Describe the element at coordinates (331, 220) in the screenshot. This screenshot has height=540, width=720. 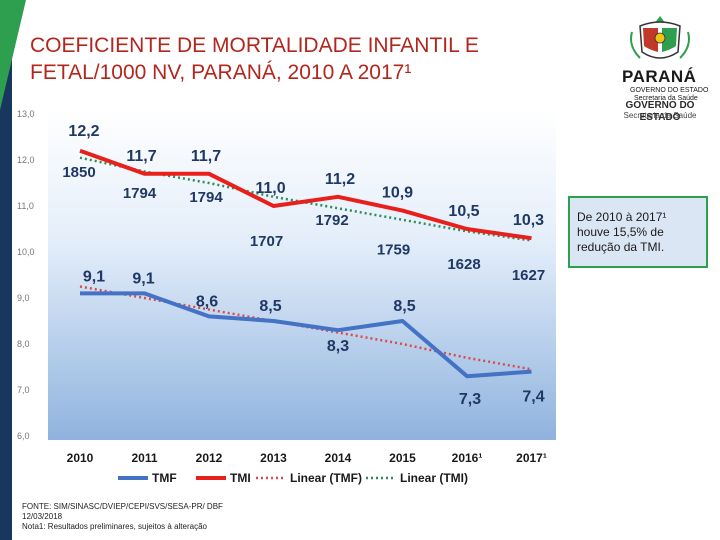
I see `deaths-count-label: 1792` at that location.